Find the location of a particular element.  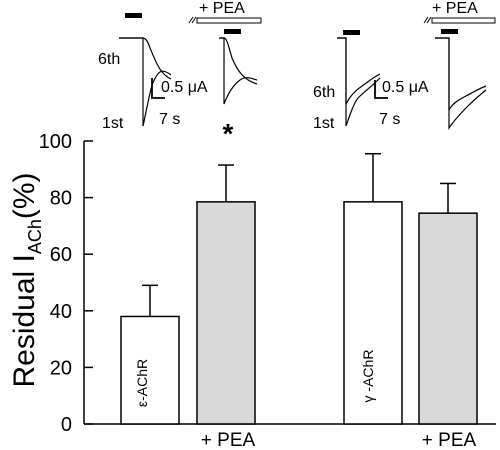

trace-right-6th is located at coordinates (359, 71).